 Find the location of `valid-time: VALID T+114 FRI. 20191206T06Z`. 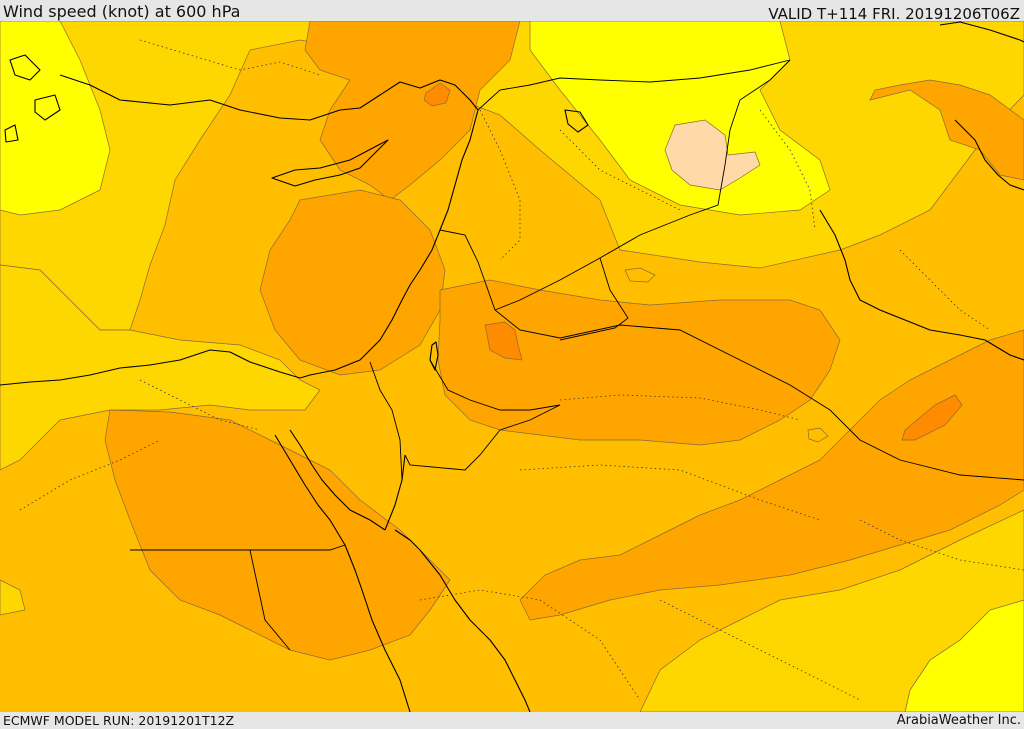

valid-time: VALID T+114 FRI. 20191206T06Z is located at coordinates (894, 14).